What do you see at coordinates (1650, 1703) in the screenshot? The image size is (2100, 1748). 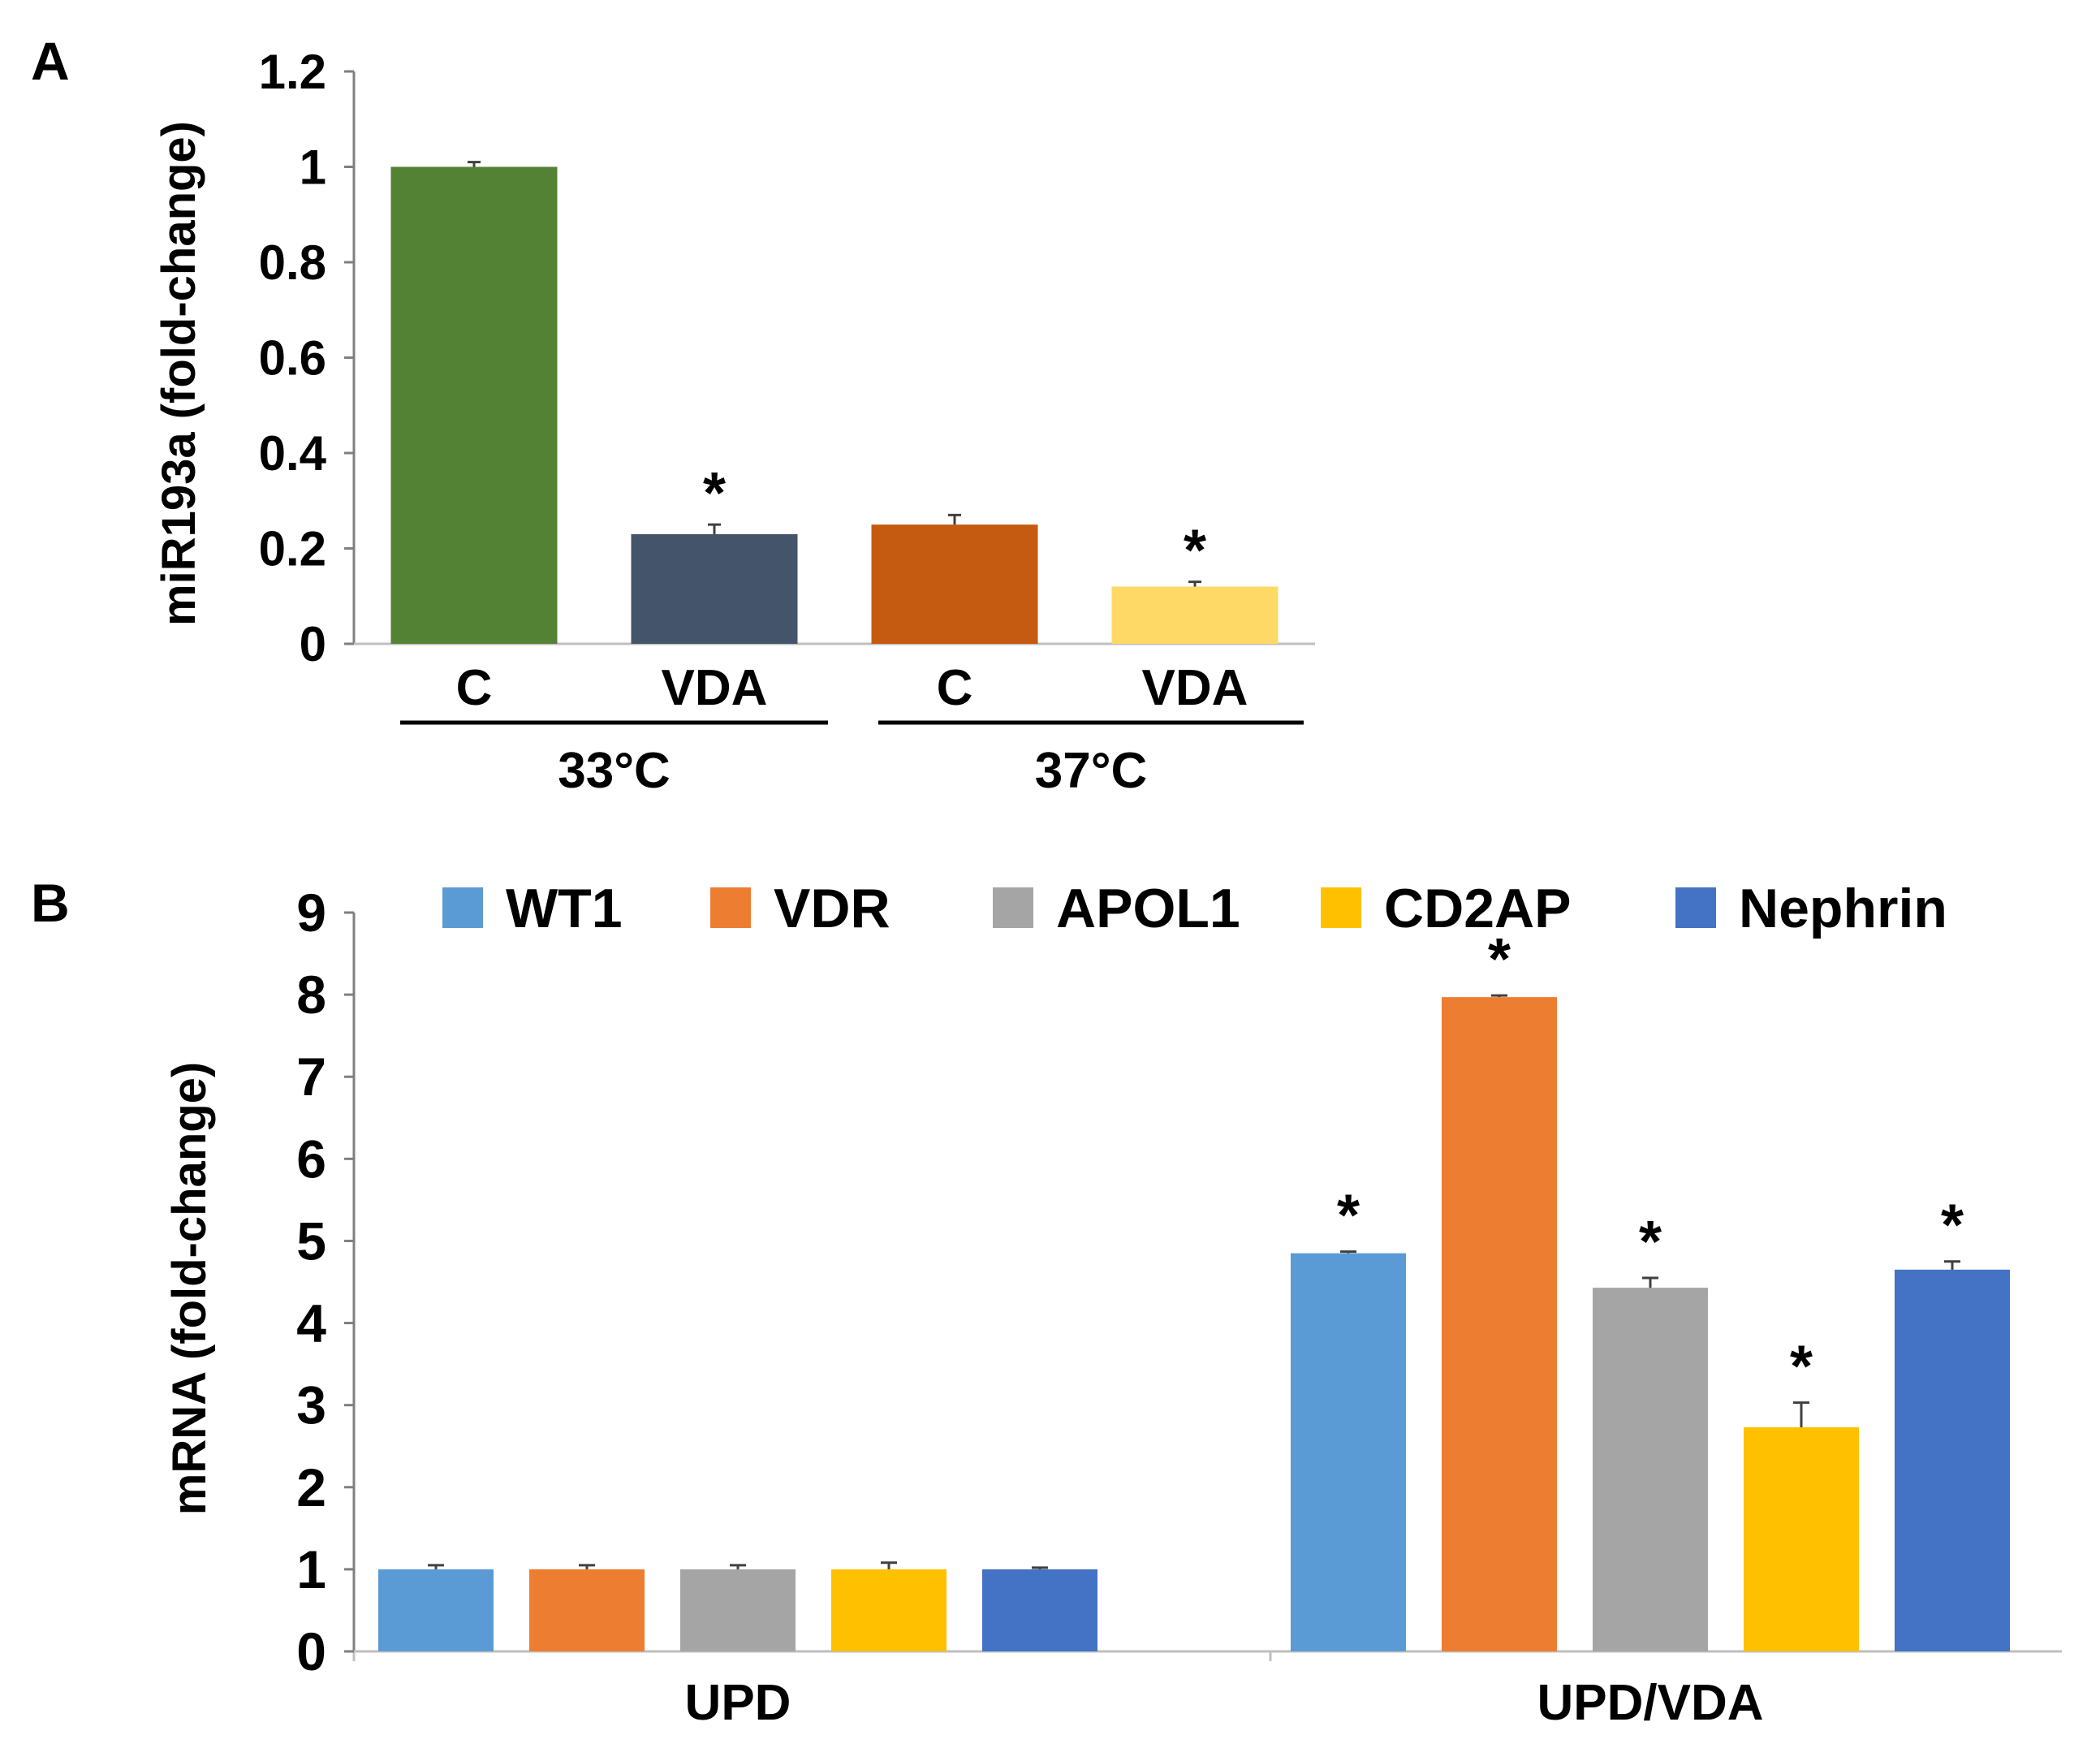 I see `panel-b-category-label: UPD/VDA` at bounding box center [1650, 1703].